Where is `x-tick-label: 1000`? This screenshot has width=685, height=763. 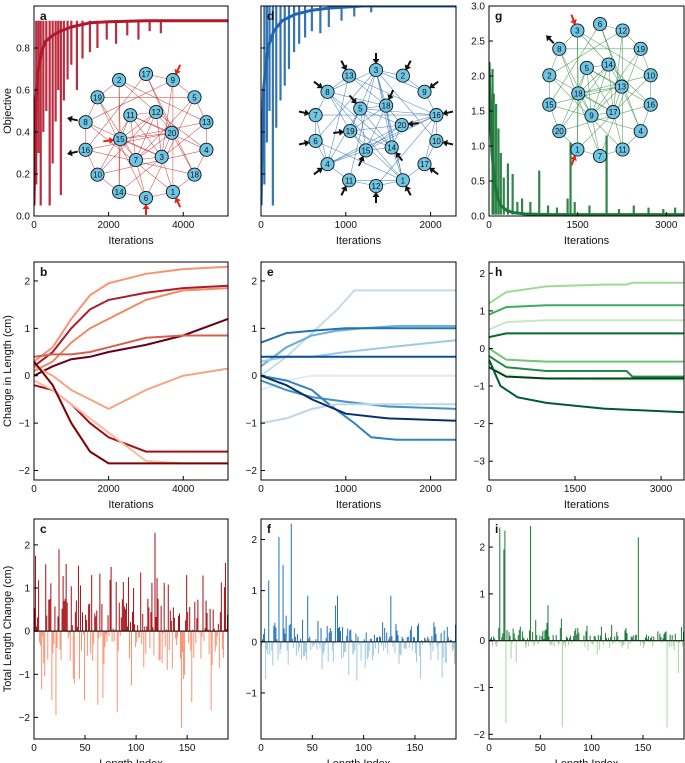 x-tick-label: 1000 is located at coordinates (346, 489).